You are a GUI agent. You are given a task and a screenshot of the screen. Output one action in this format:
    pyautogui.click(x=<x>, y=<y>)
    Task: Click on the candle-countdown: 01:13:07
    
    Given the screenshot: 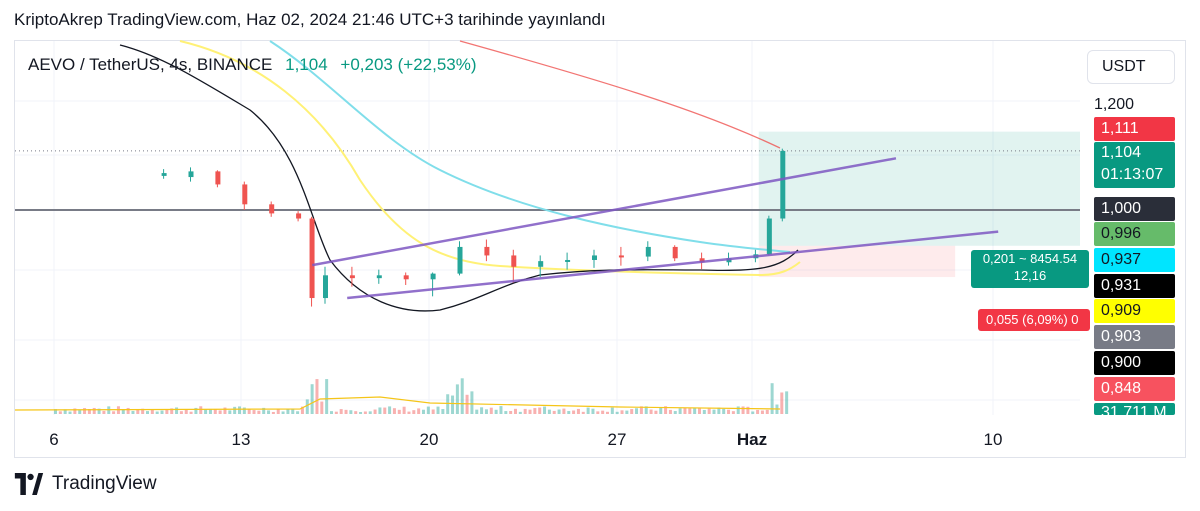 What is the action you would take?
    pyautogui.click(x=1132, y=174)
    